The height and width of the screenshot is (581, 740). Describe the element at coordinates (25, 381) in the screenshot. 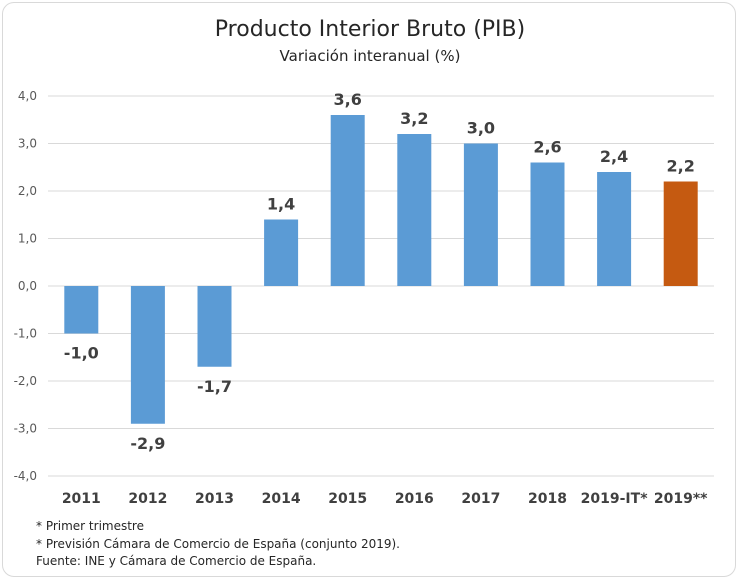

I see `y-tick-label: -2,0` at that location.